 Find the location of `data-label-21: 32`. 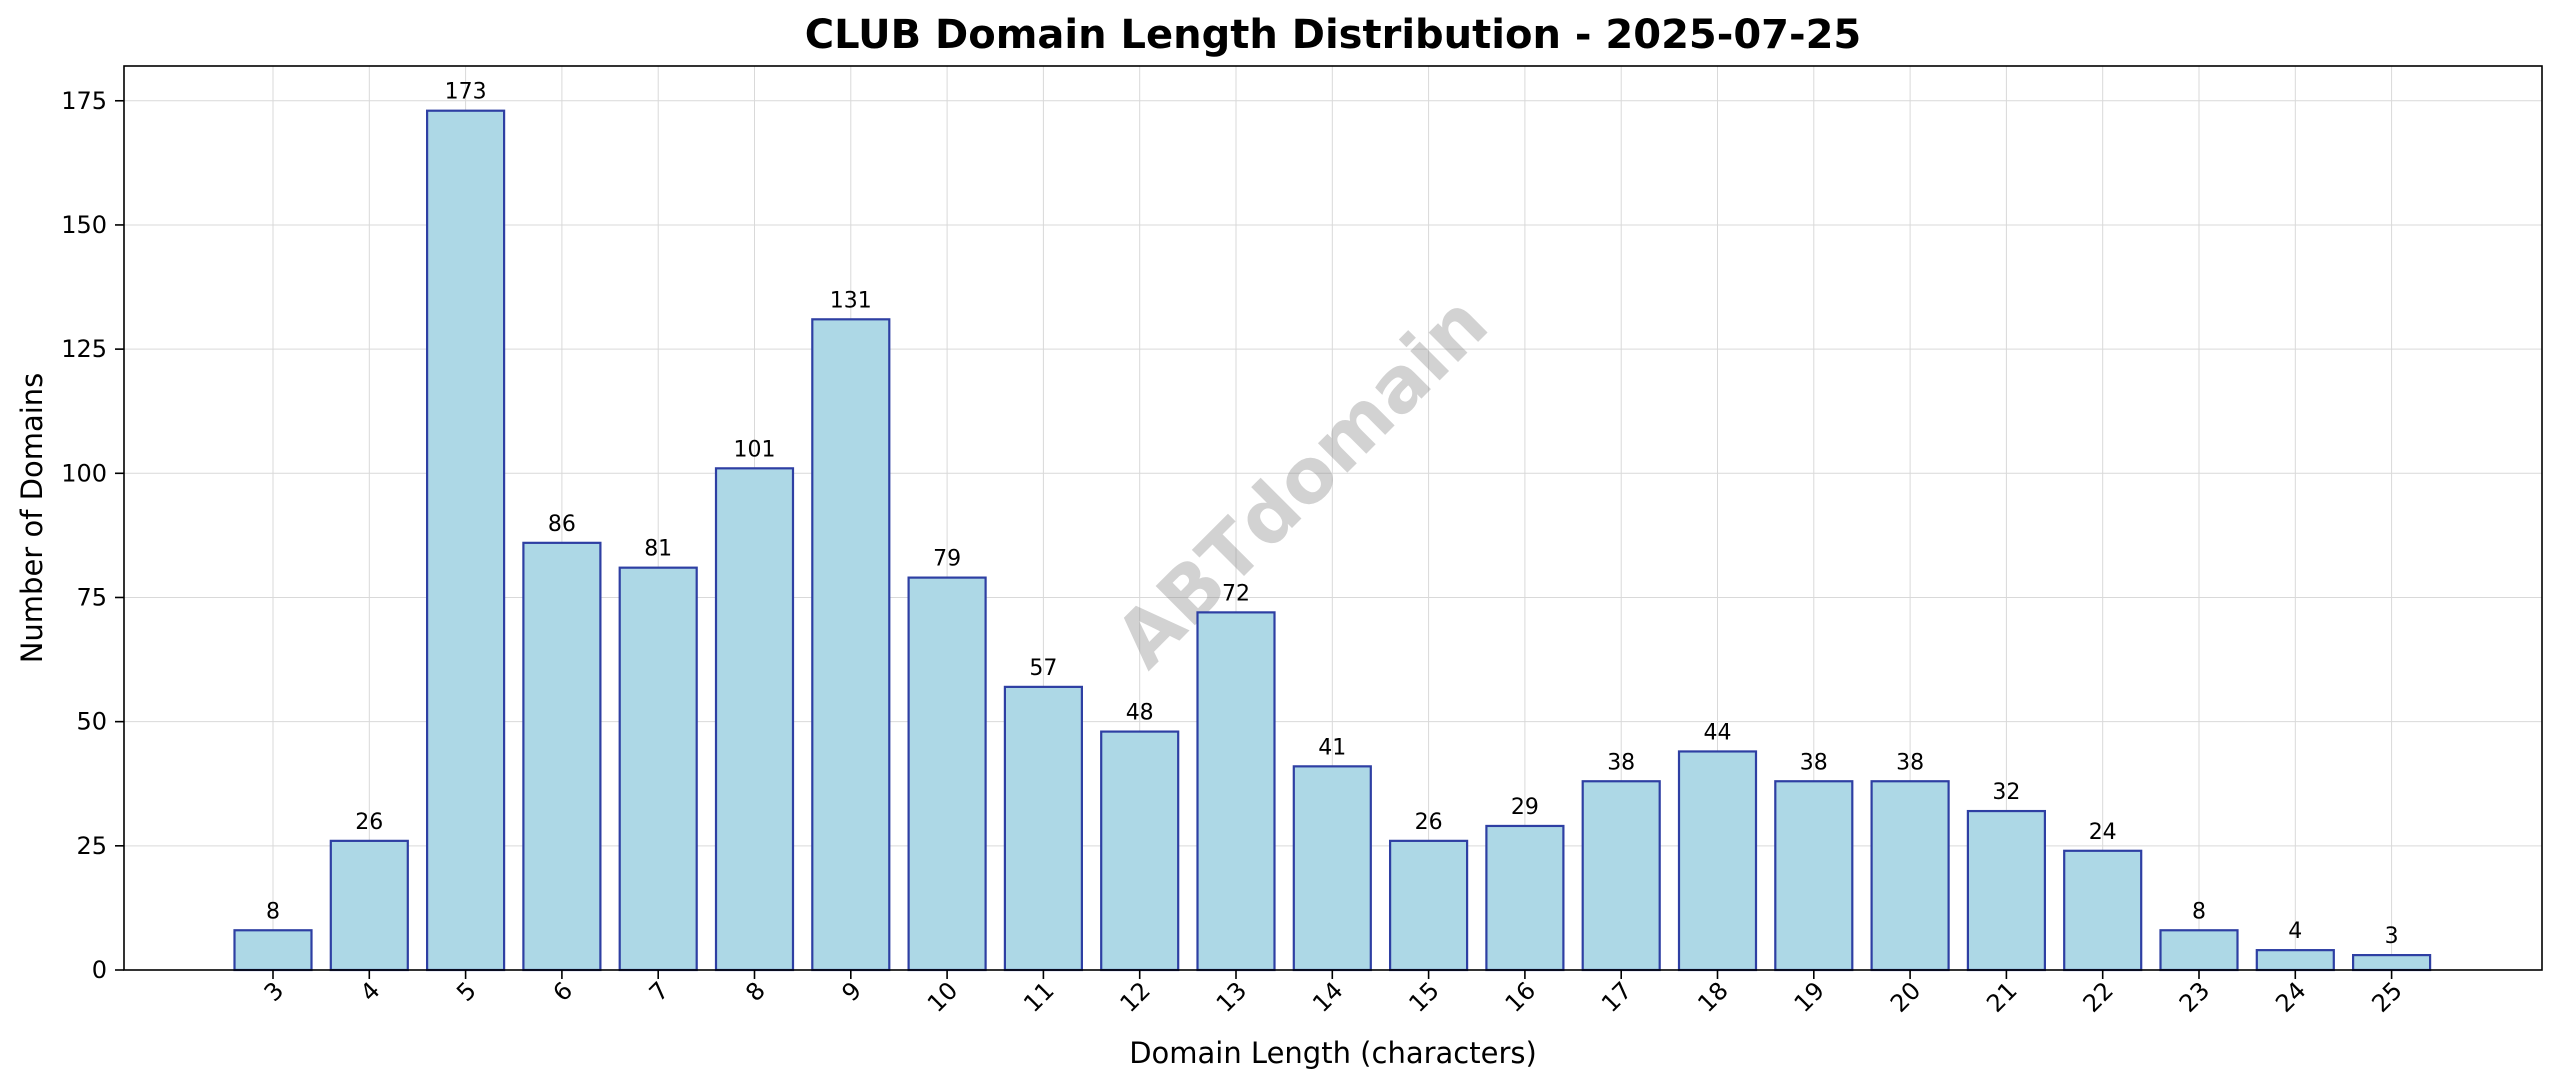

data-label-21: 32 is located at coordinates (2006, 792).